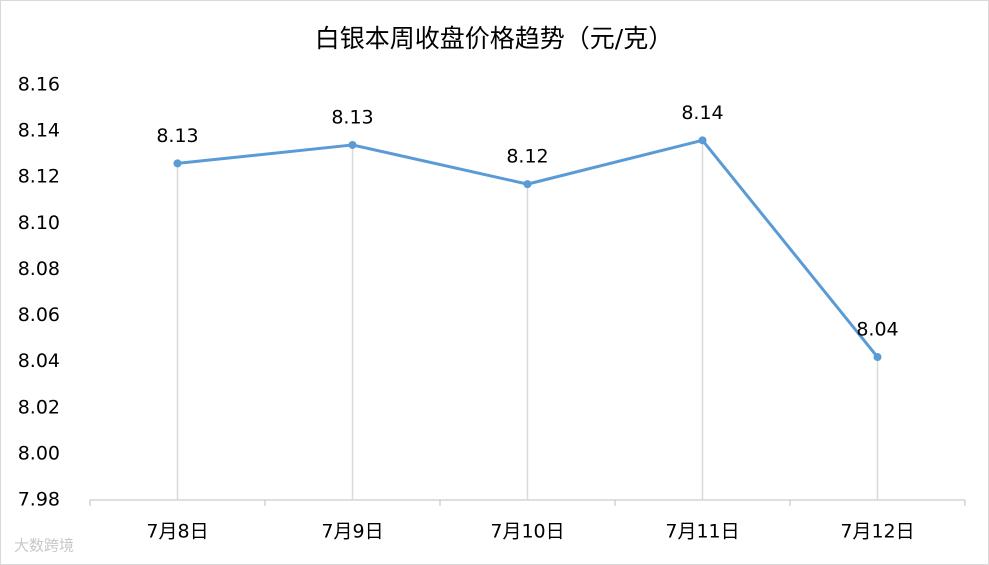  What do you see at coordinates (877, 532) in the screenshot?
I see `x-tick-label: 7月12日` at bounding box center [877, 532].